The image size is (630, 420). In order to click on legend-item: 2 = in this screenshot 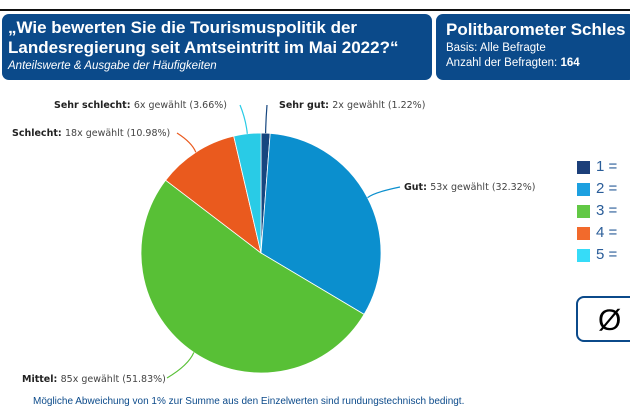, I will do `click(603, 188)`.